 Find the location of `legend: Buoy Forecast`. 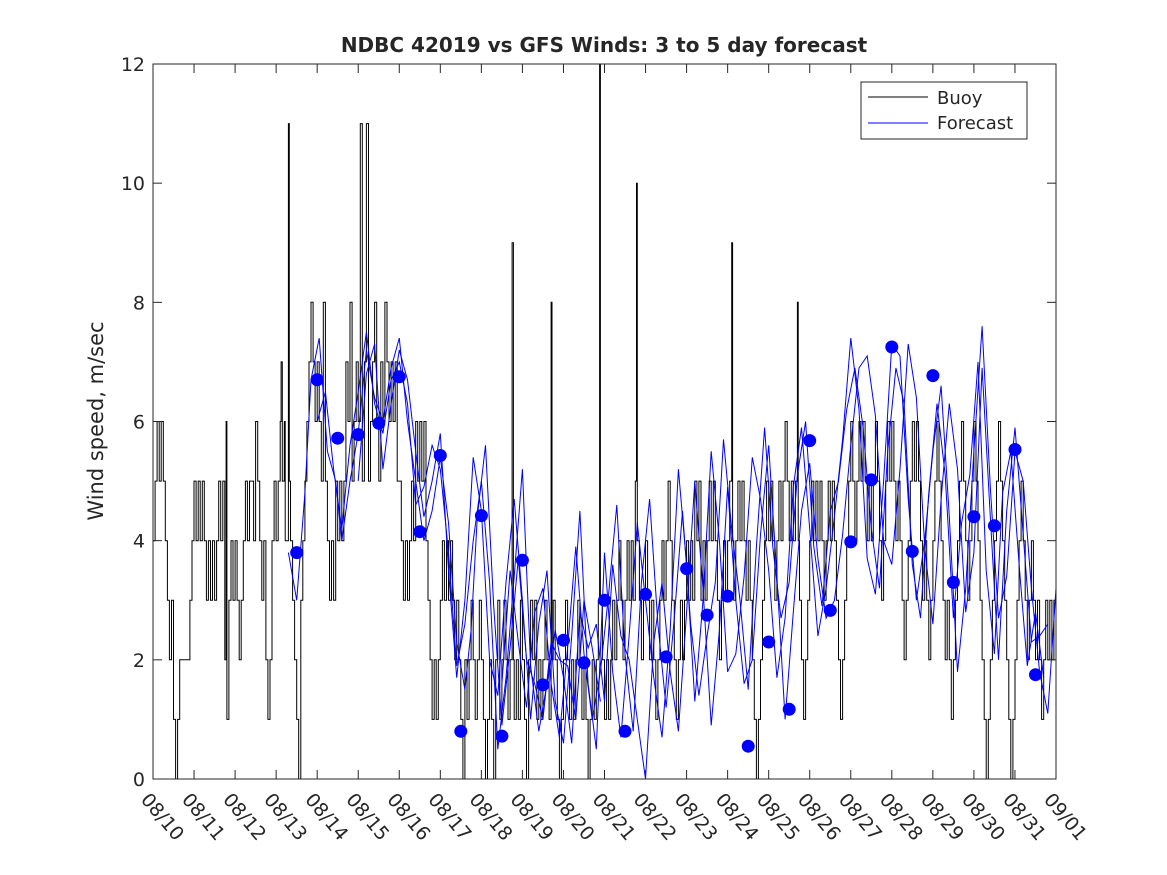

legend: Buoy Forecast is located at coordinates (944, 110).